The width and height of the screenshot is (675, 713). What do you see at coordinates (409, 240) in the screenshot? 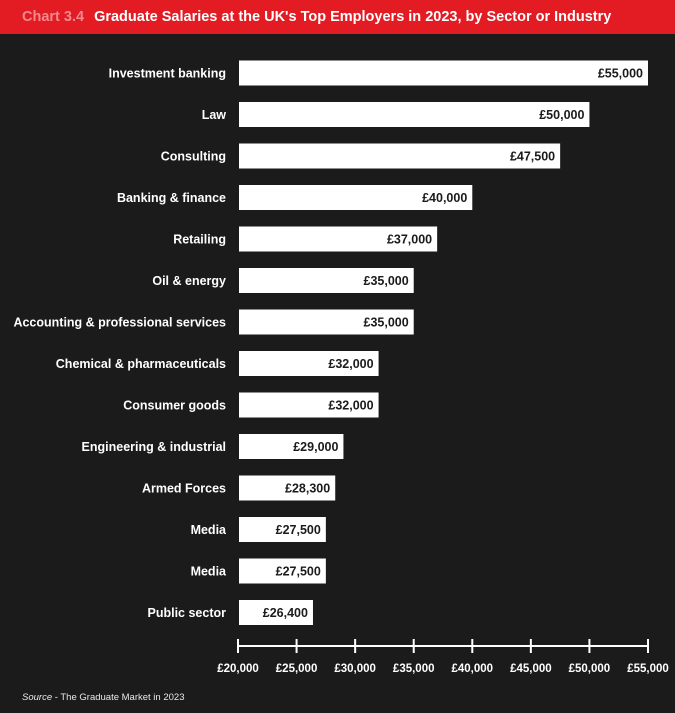
I see `value-label: £37,000` at bounding box center [409, 240].